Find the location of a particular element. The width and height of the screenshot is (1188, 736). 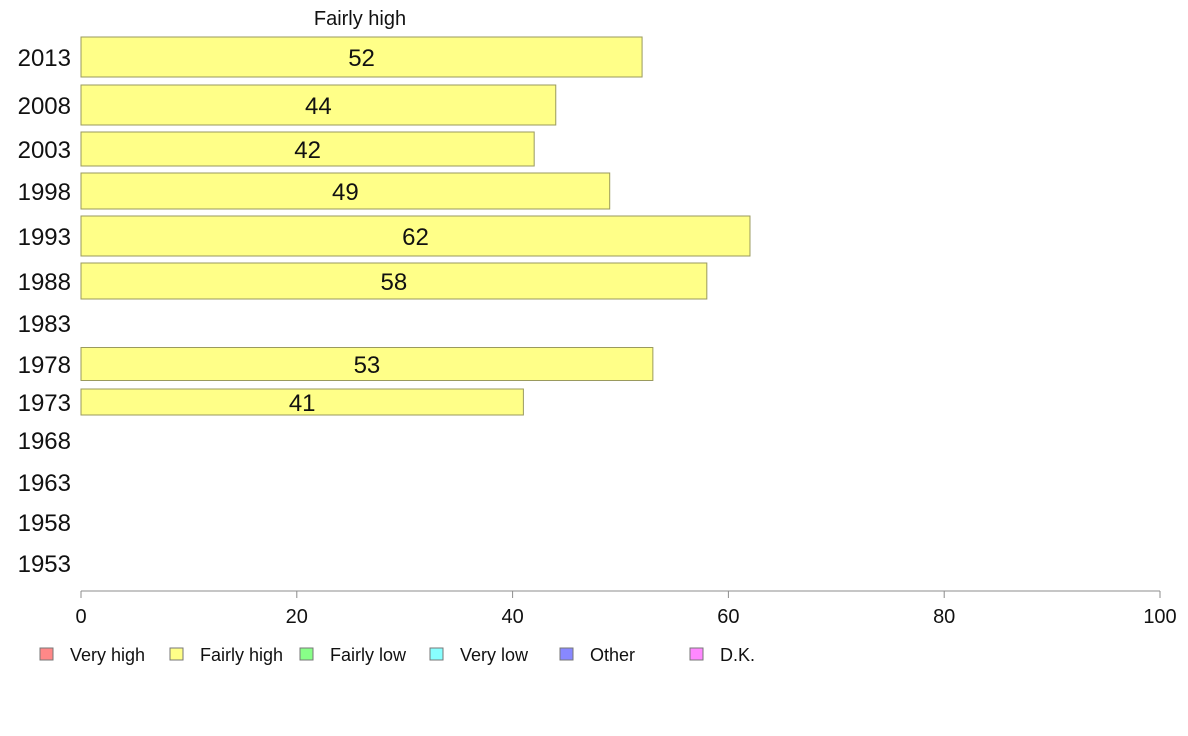

bar-1998 is located at coordinates (345, 191).